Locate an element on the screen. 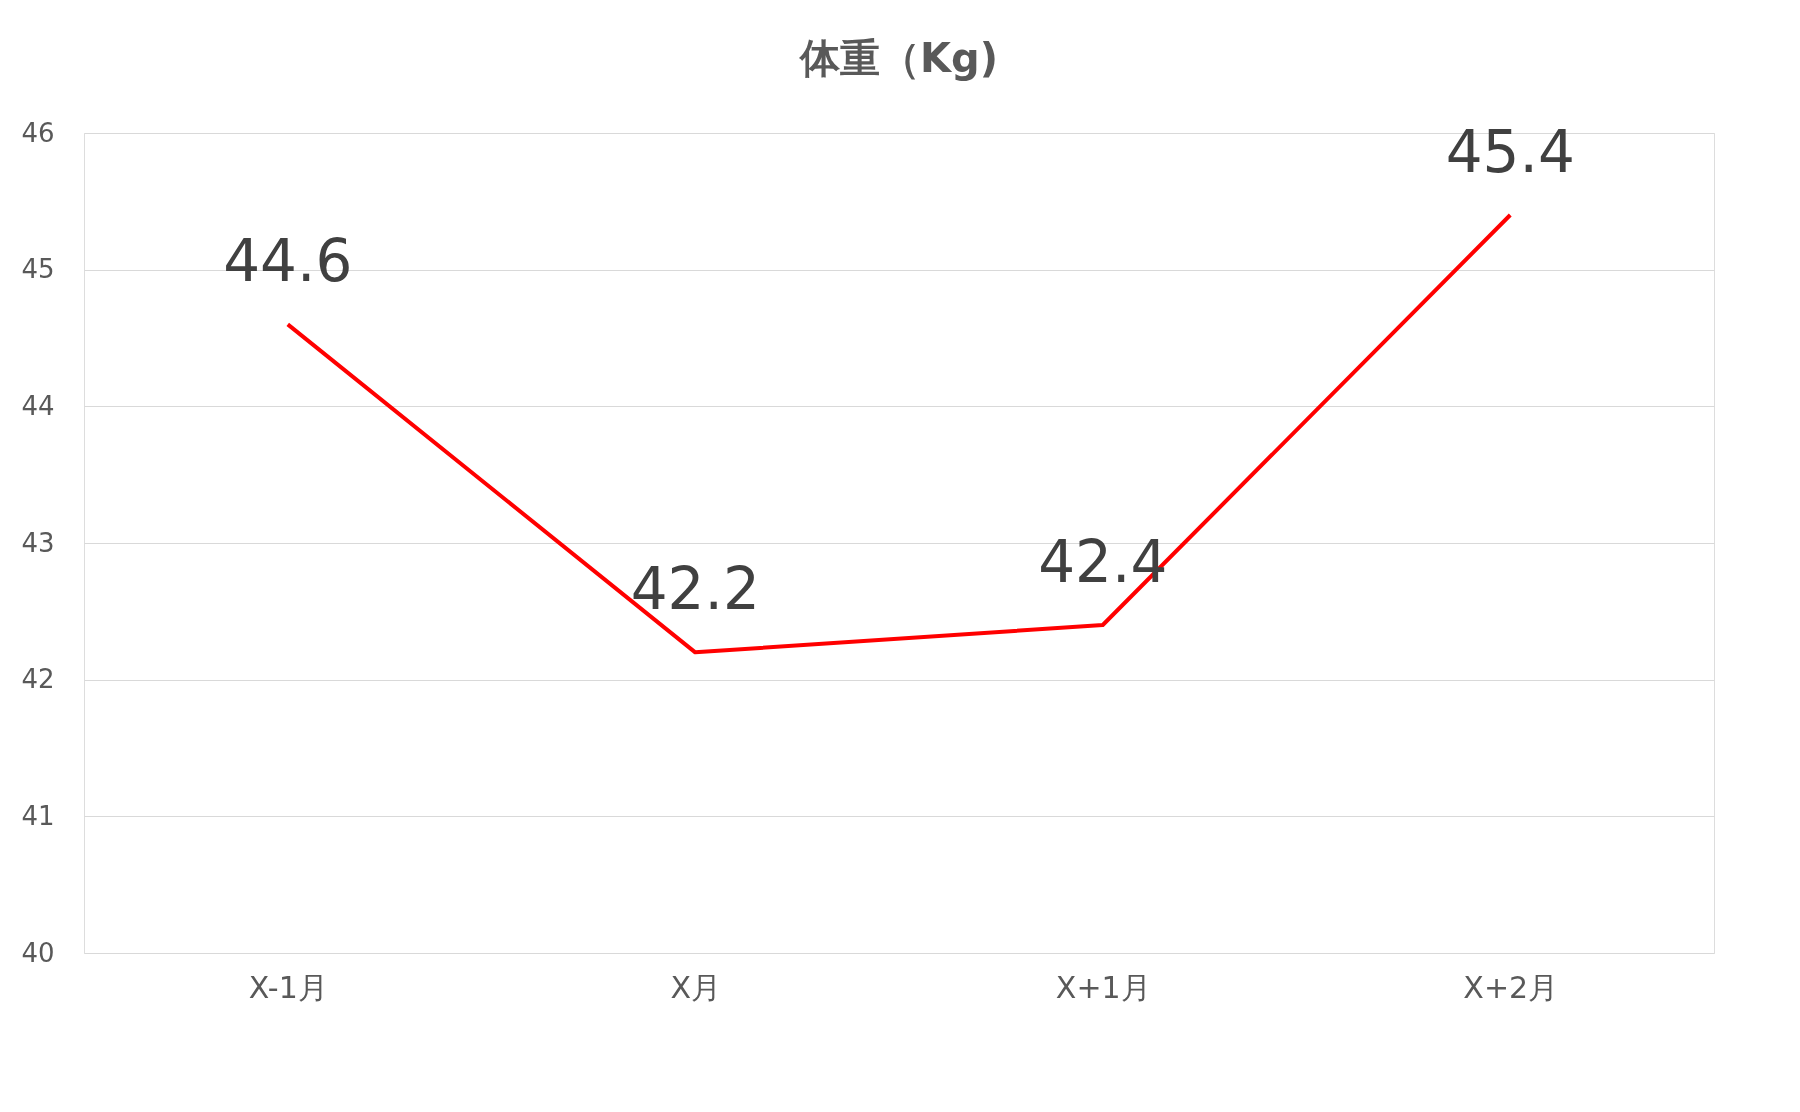 The height and width of the screenshot is (1112, 1800). y-tick-label: 42 is located at coordinates (38, 679).